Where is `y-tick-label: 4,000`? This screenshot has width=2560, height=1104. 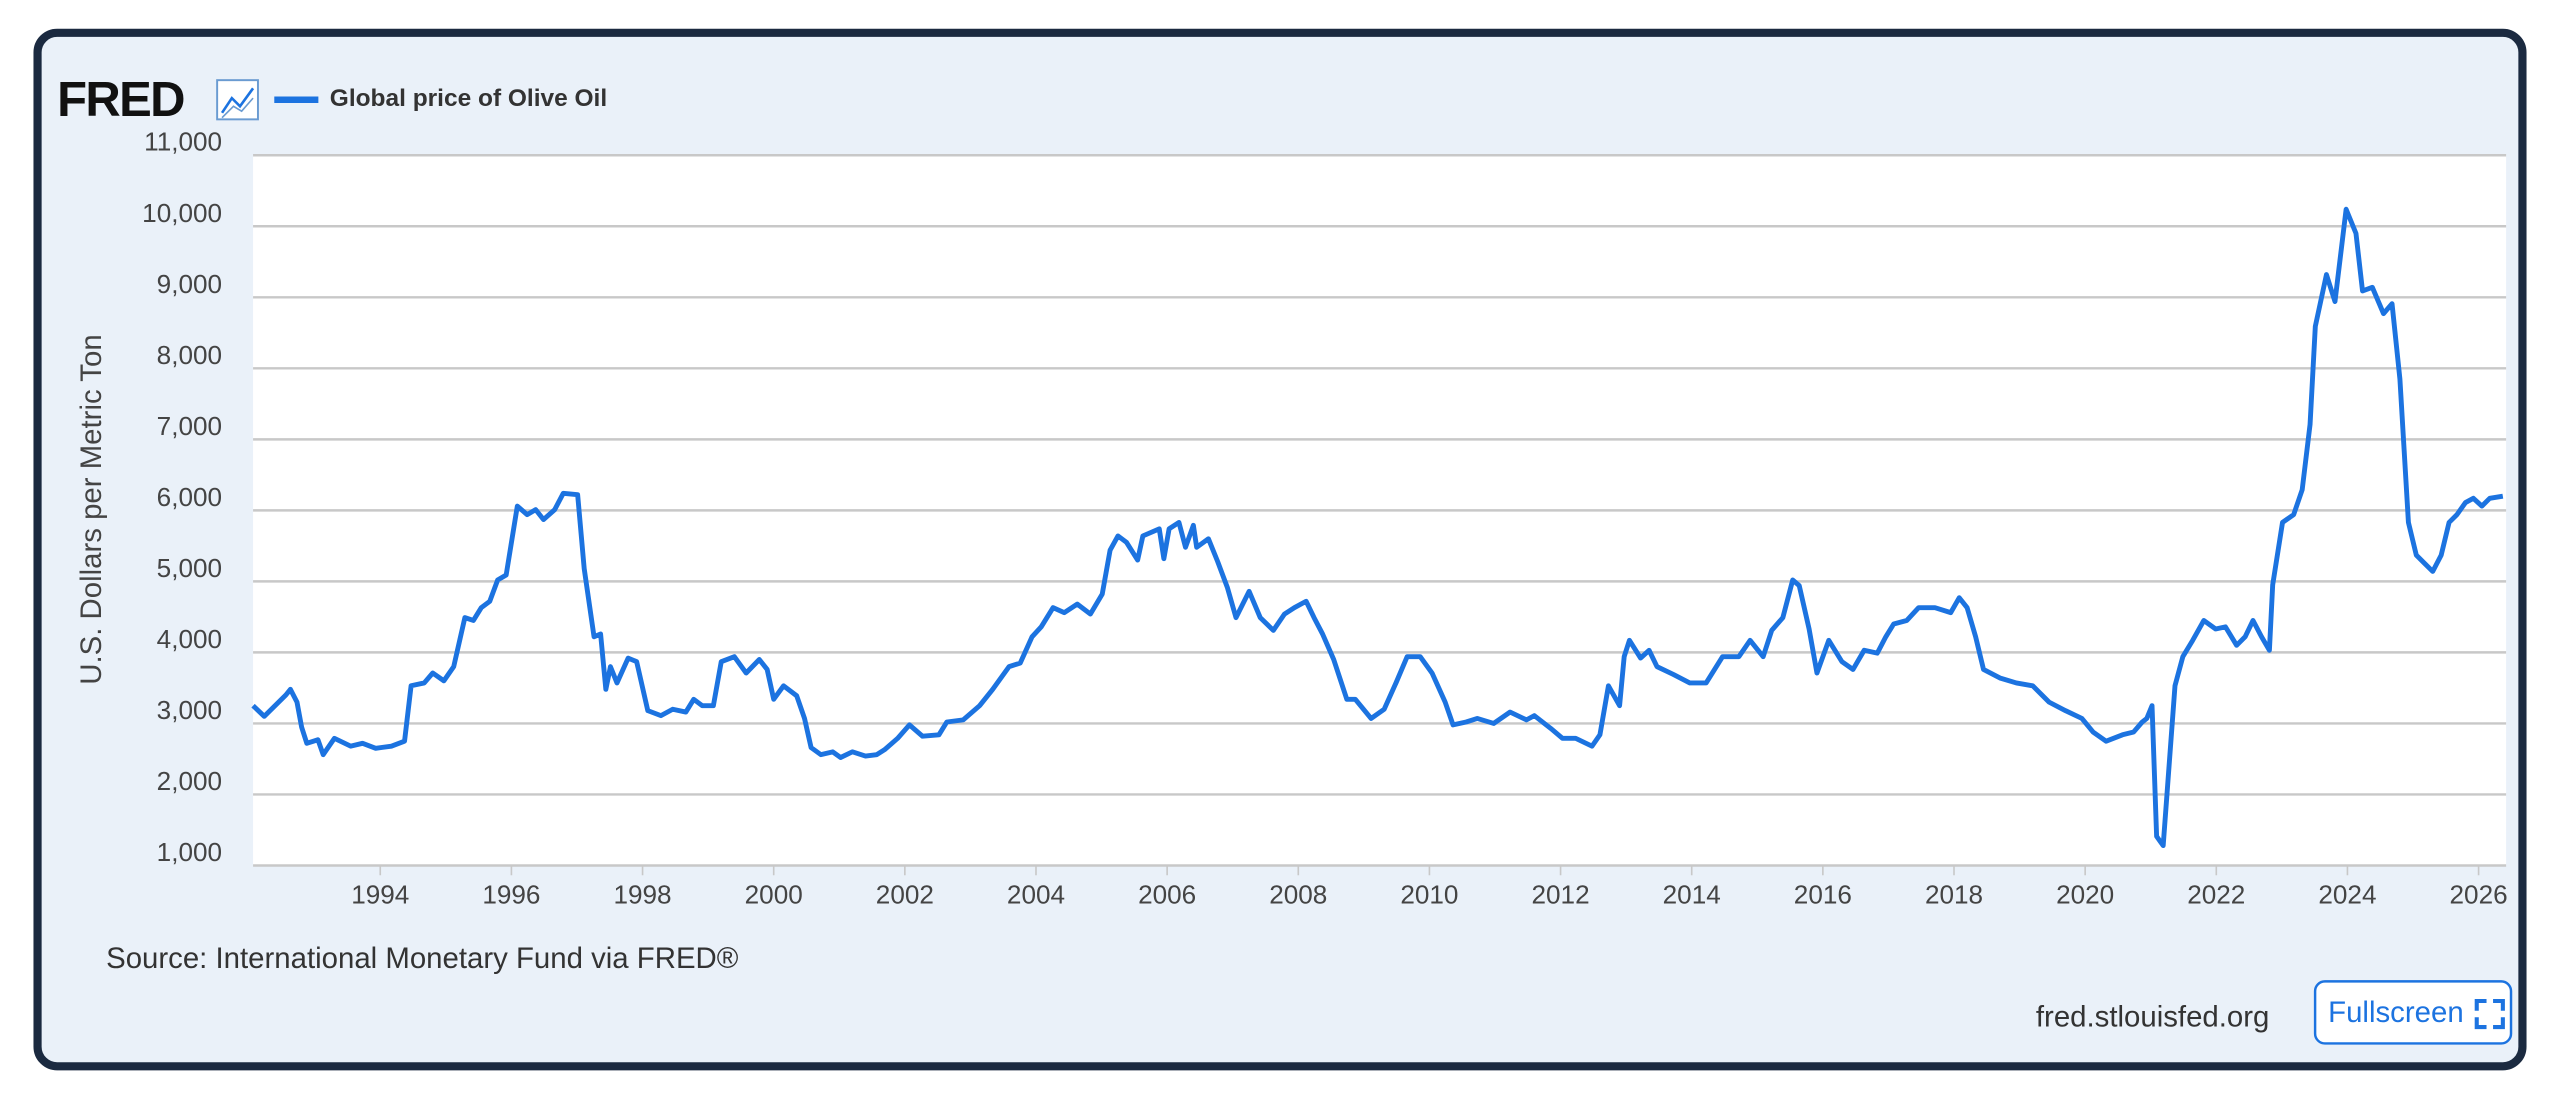 y-tick-label: 4,000 is located at coordinates (189, 639).